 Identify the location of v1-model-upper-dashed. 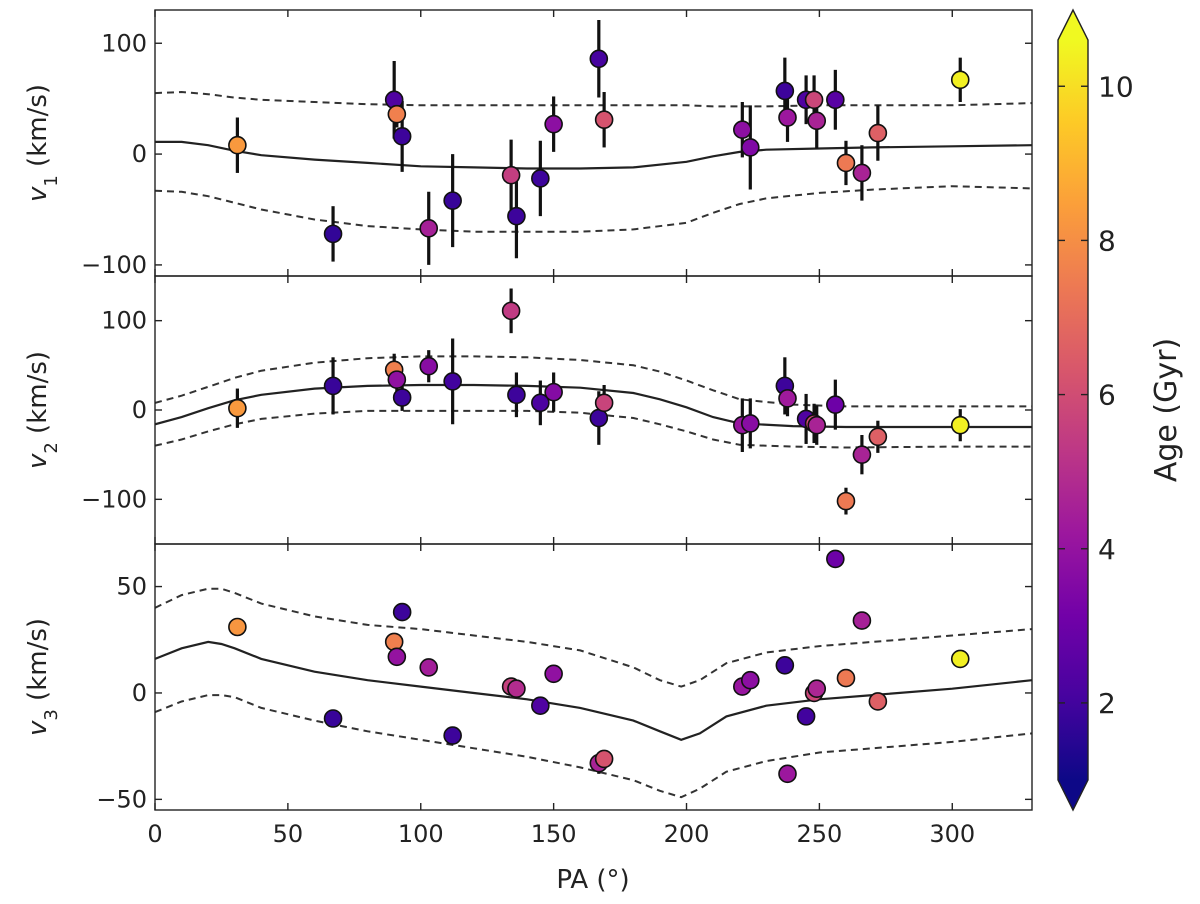
(593, 99).